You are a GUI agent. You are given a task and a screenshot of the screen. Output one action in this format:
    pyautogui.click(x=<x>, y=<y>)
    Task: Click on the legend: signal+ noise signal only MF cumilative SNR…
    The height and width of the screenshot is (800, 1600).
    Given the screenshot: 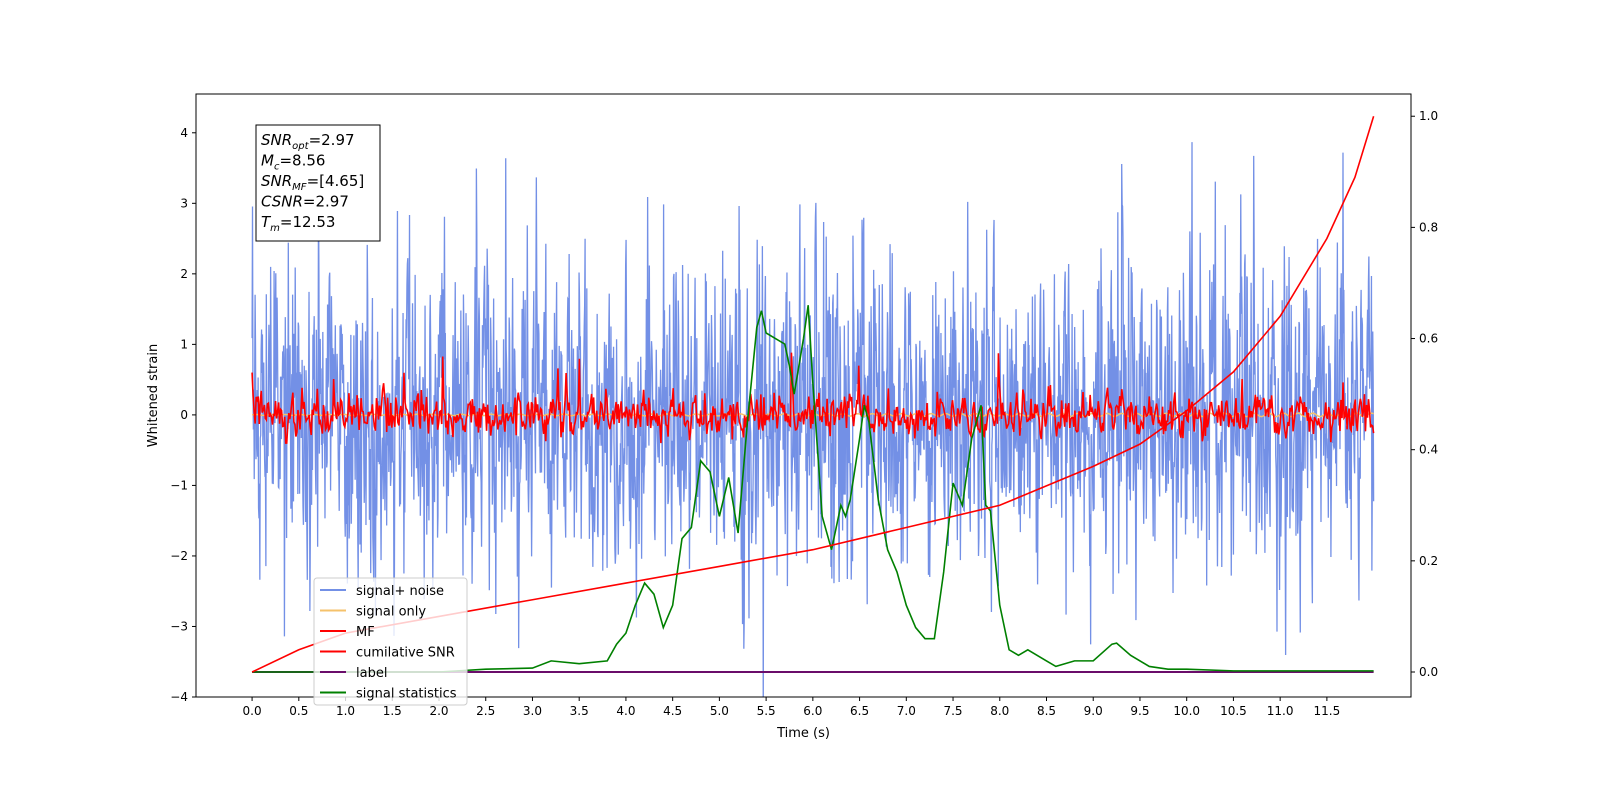 What is the action you would take?
    pyautogui.click(x=390, y=641)
    